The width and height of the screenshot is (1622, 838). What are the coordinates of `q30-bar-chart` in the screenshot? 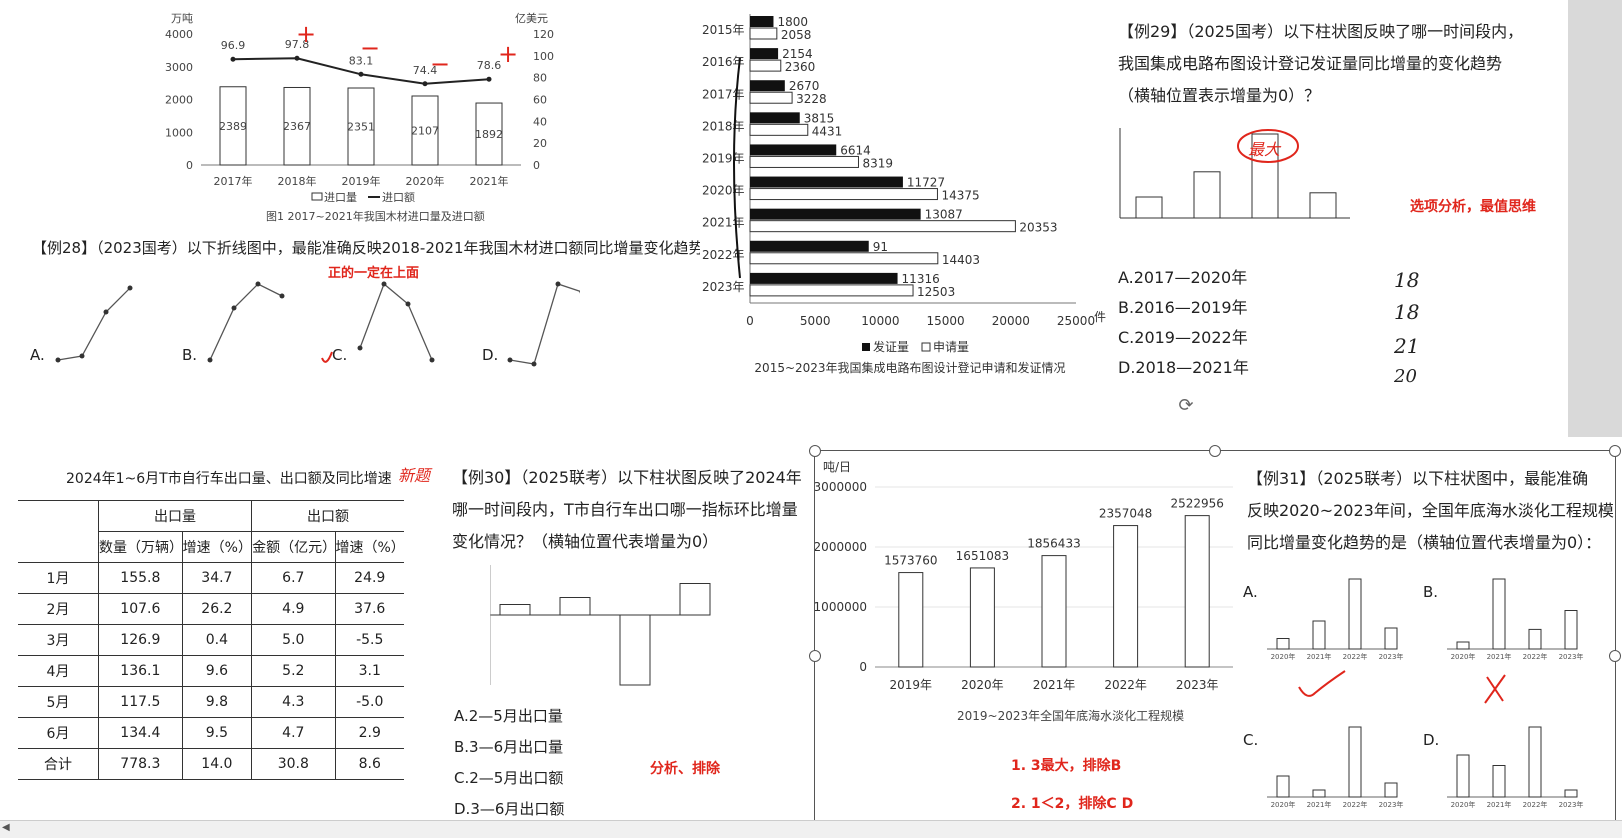 It's located at (600, 625).